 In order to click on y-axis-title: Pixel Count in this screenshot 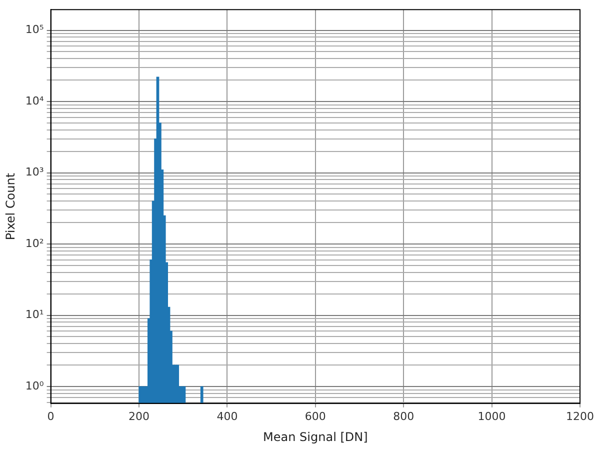, I will do `click(10, 206)`.